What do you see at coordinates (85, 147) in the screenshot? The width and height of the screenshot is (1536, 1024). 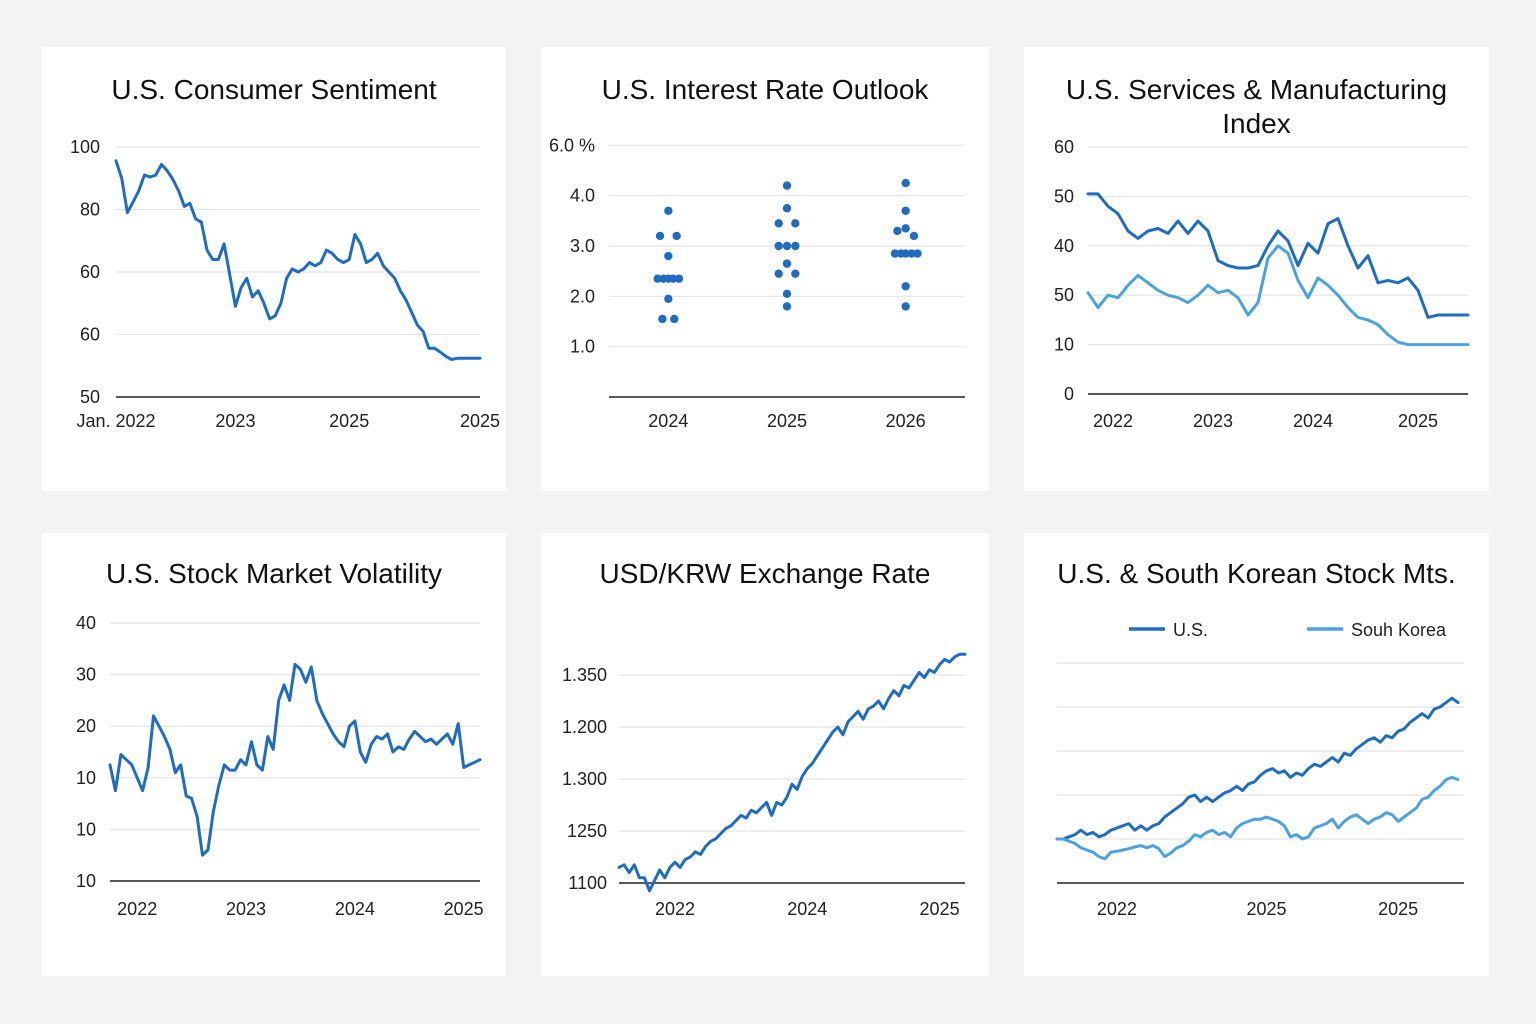 I see `y-tick-label: 100` at bounding box center [85, 147].